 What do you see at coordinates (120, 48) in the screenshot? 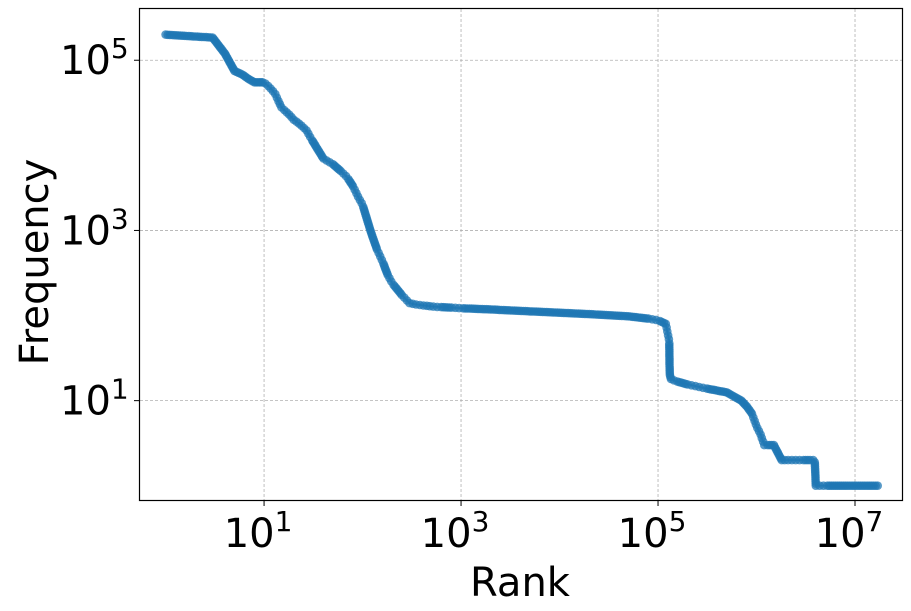
I see `y-tick-exponent: 5` at bounding box center [120, 48].